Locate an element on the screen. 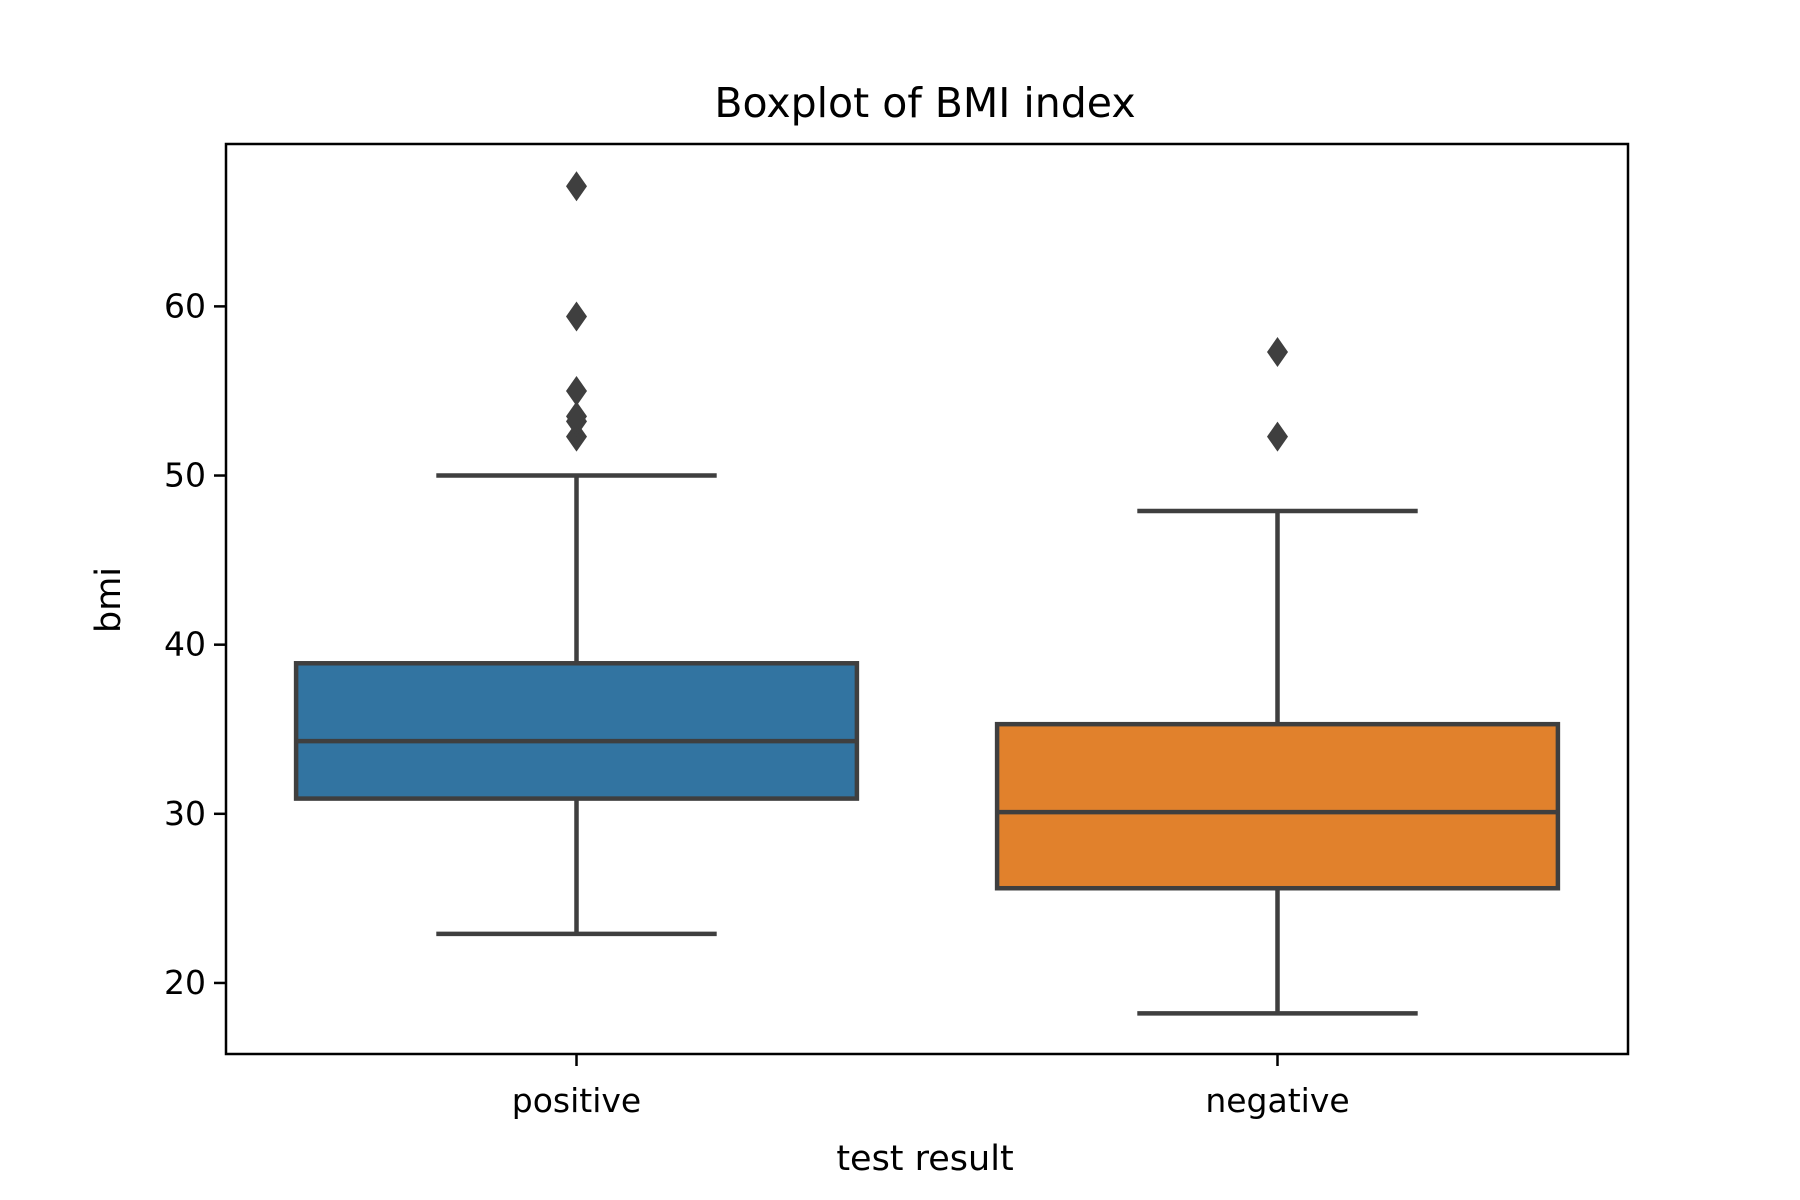 This screenshot has height=1200, width=1800. x-axis: positive negative is located at coordinates (931, 1087).